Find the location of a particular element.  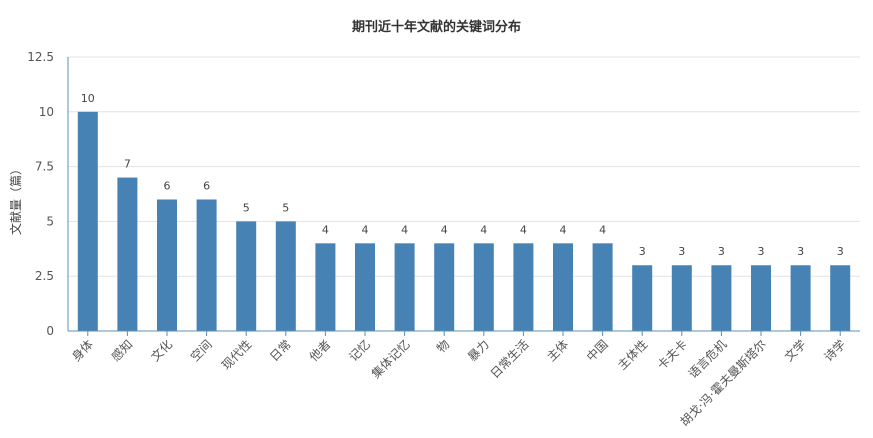

x-tick-label: 主体 is located at coordinates (557, 350).